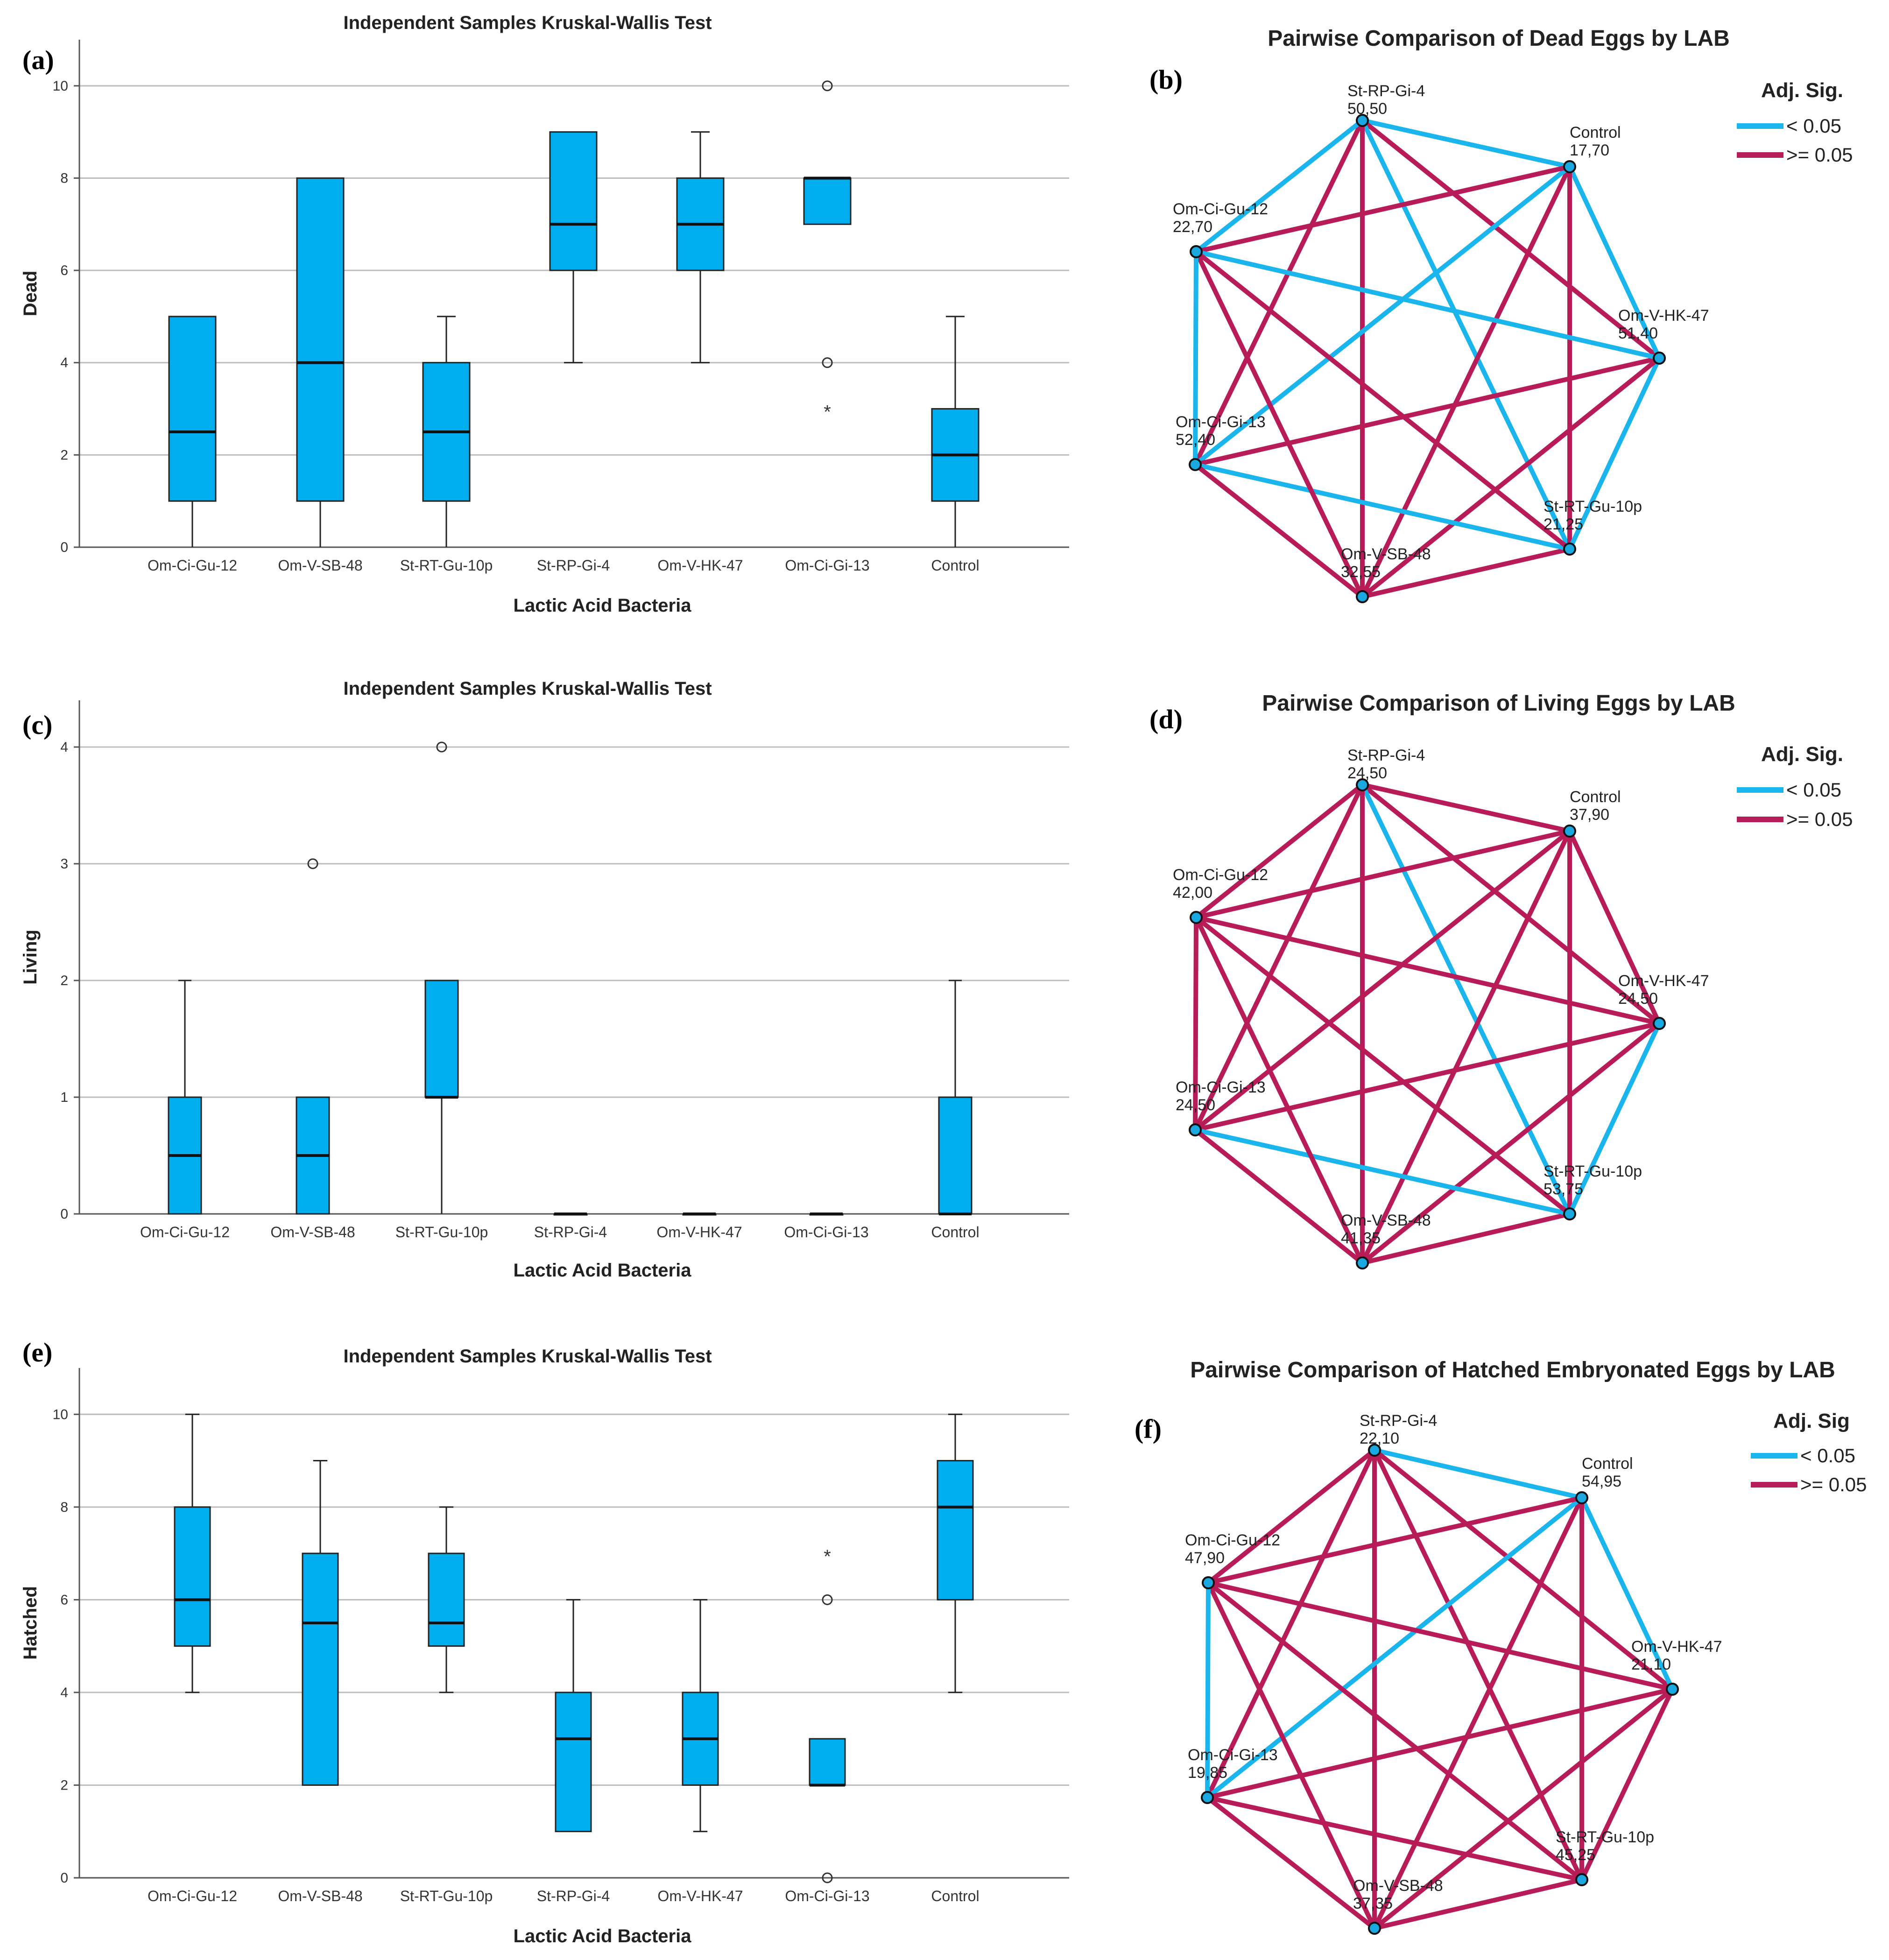  Describe the element at coordinates (1595, 797) in the screenshot. I see `node-name: Control` at that location.